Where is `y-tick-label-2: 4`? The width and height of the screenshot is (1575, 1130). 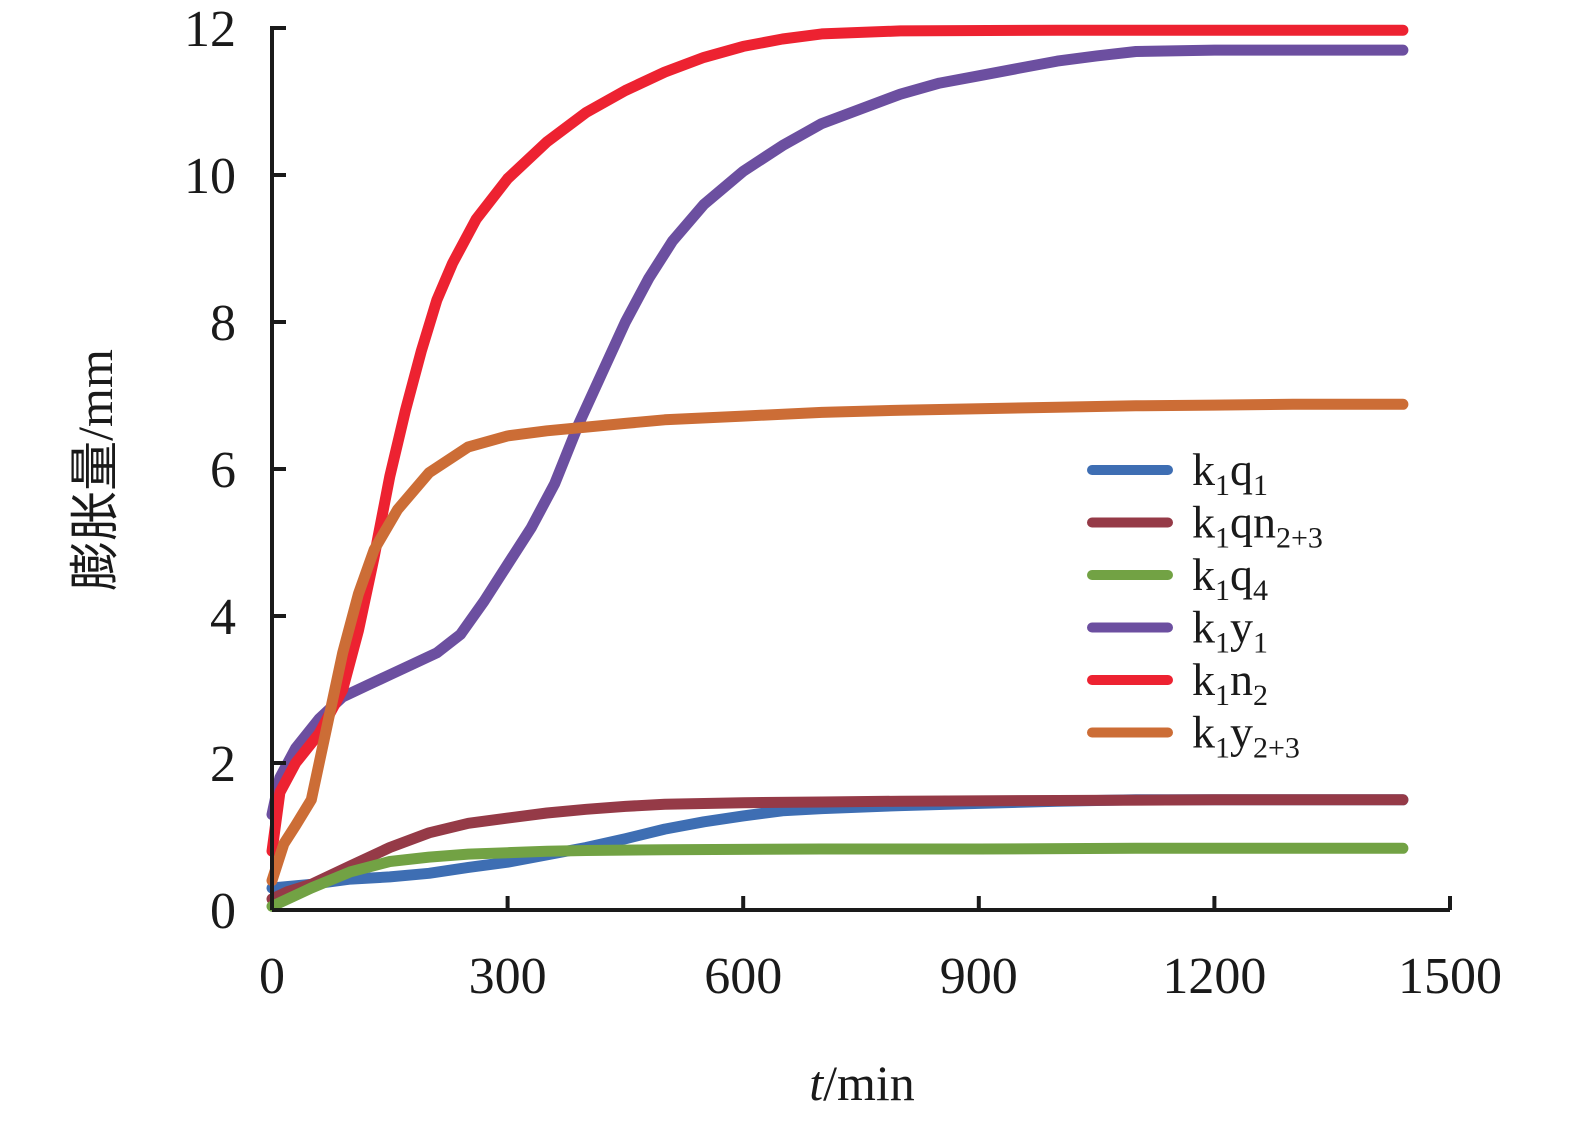
y-tick-label-2: 4 is located at coordinates (223, 617).